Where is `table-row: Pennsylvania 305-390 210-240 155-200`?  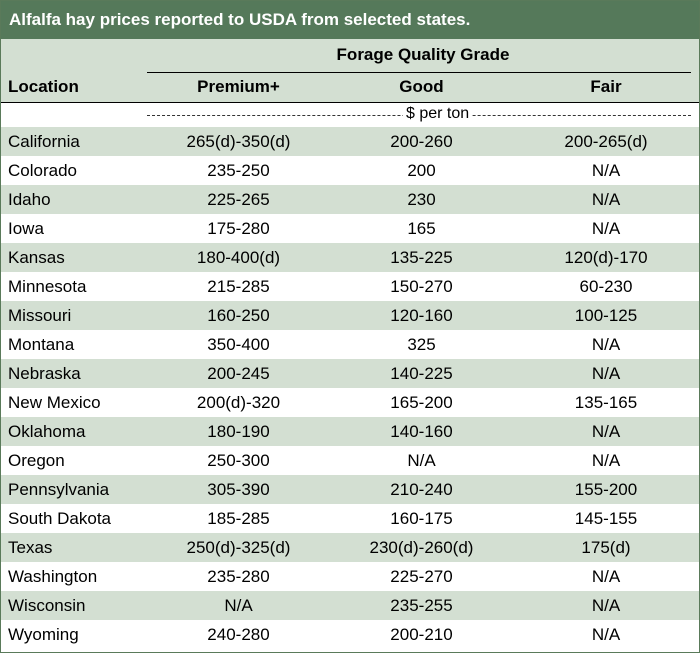
table-row: Pennsylvania 305-390 210-240 155-200 is located at coordinates (350, 489).